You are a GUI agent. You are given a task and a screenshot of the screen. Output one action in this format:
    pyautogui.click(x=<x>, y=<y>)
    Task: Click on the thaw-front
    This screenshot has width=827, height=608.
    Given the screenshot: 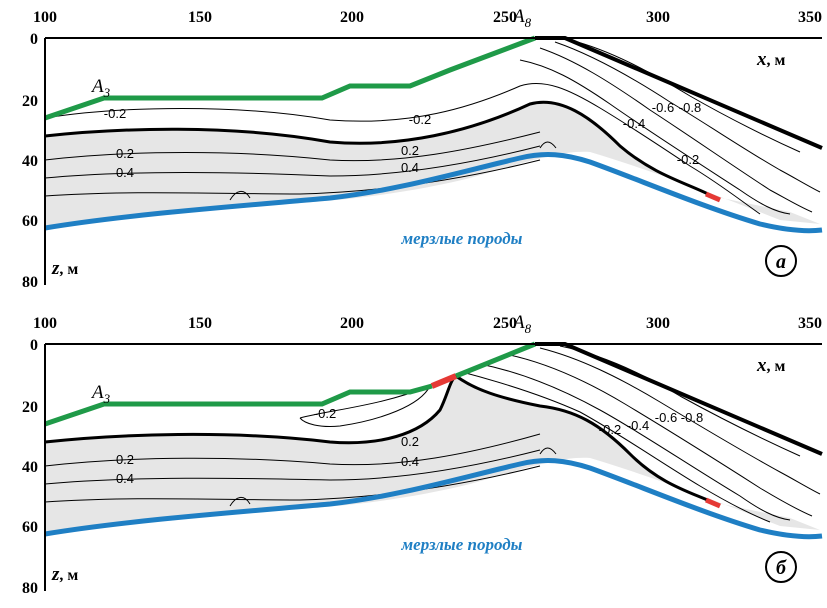 What is the action you would take?
    pyautogui.click(x=378, y=149)
    